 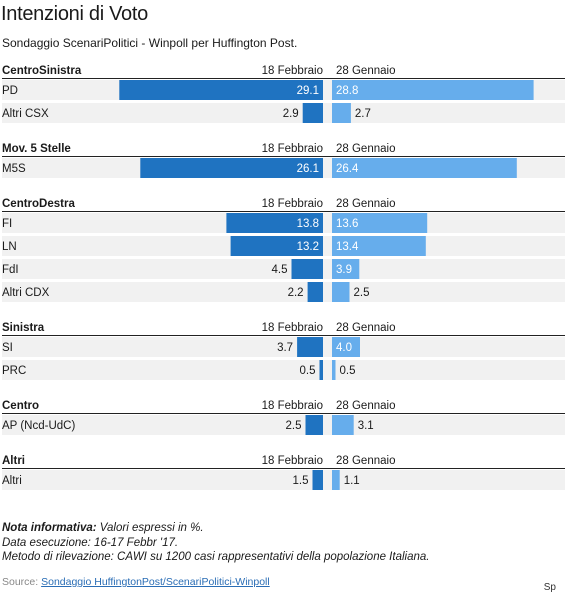 What do you see at coordinates (23, 328) in the screenshot?
I see `group-label: Sinistra` at bounding box center [23, 328].